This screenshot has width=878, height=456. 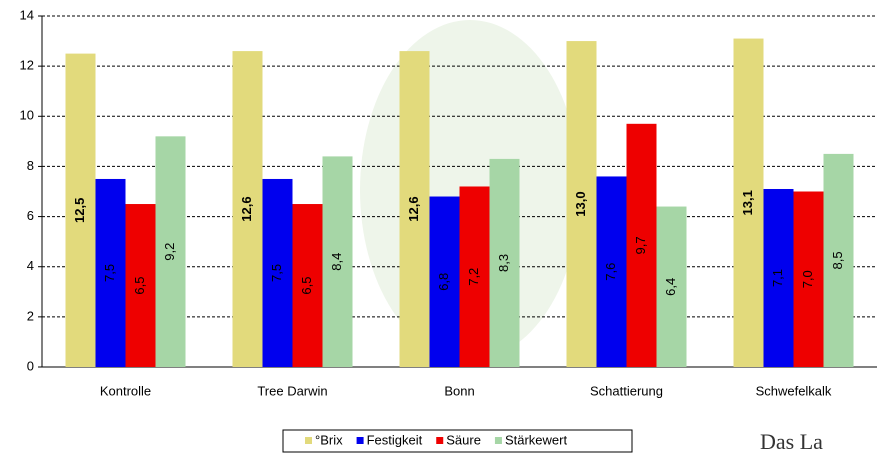 I want to click on value-label: 9,2, so click(x=169, y=252).